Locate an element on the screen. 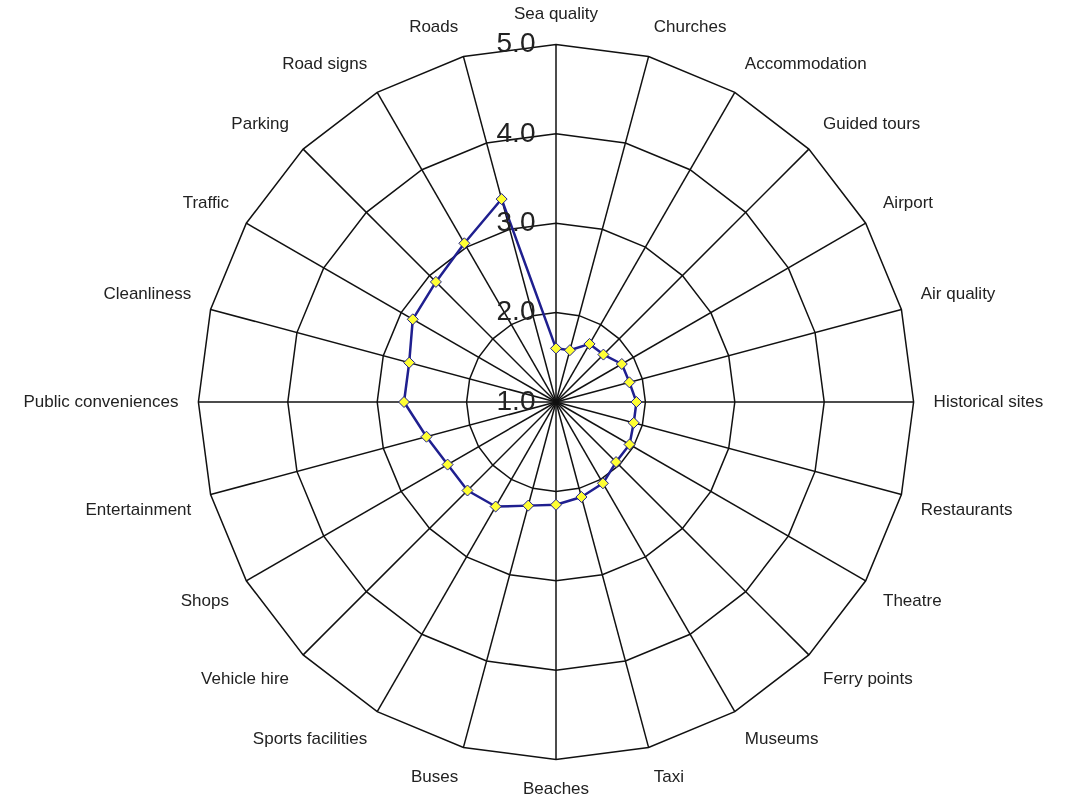 This screenshot has width=1080, height=801. spoke-label: Road signs is located at coordinates (325, 64).